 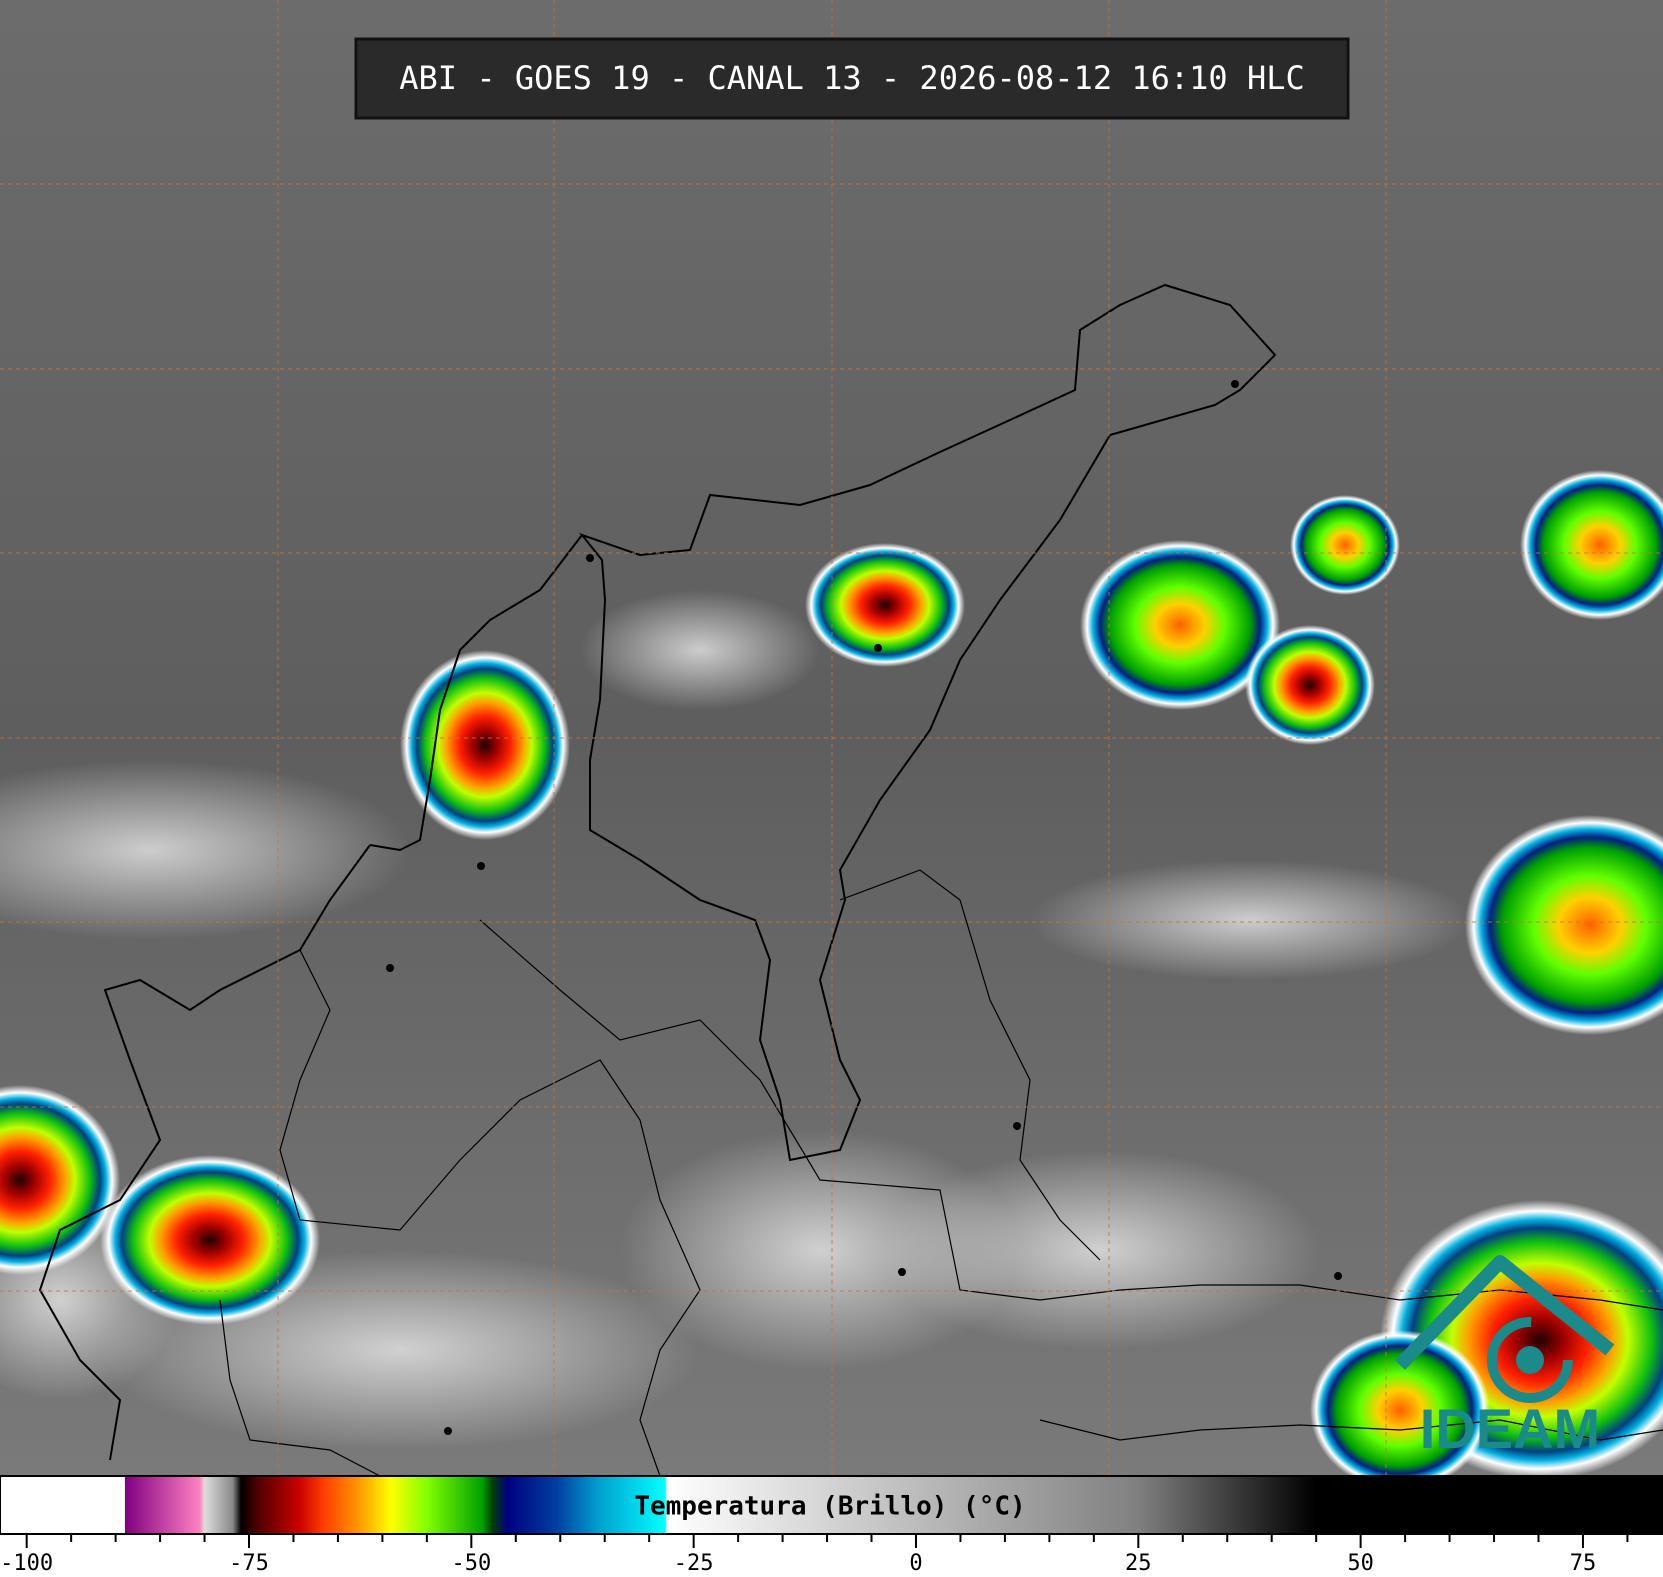 I want to click on colorbar-scale, so click(x=831, y=1505).